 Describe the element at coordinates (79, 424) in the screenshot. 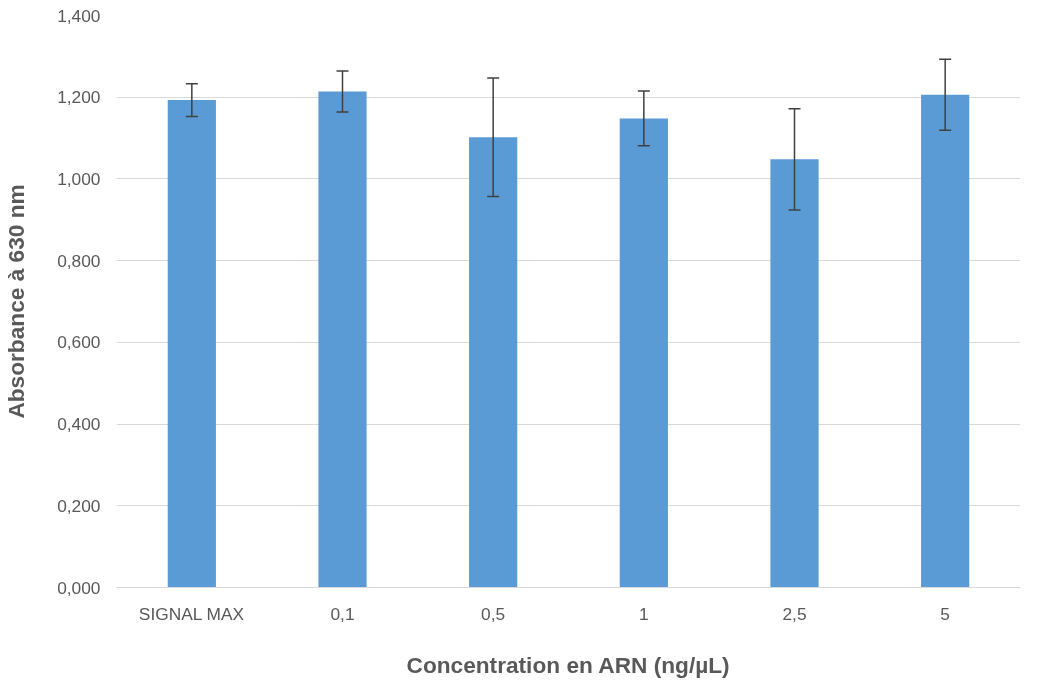

I see `y-tick-label: 0,400` at that location.